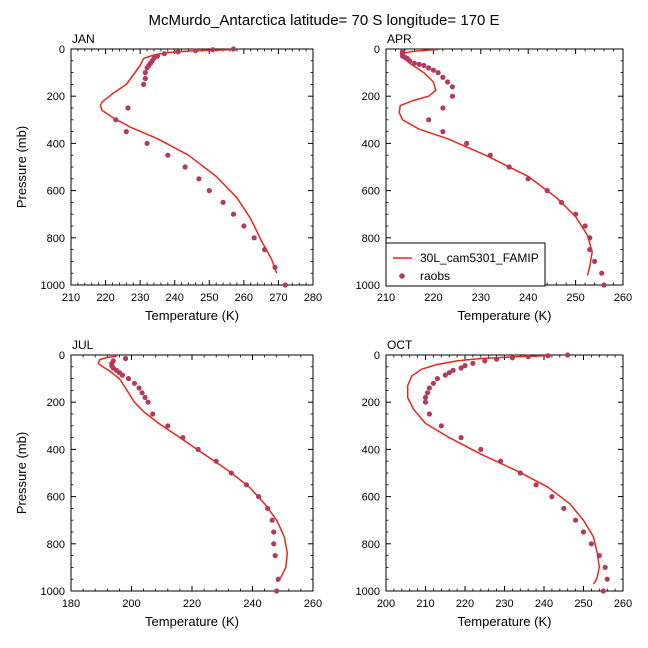 This screenshot has height=648, width=648. What do you see at coordinates (386, 604) in the screenshot?
I see `x-tick-label: 200` at bounding box center [386, 604].